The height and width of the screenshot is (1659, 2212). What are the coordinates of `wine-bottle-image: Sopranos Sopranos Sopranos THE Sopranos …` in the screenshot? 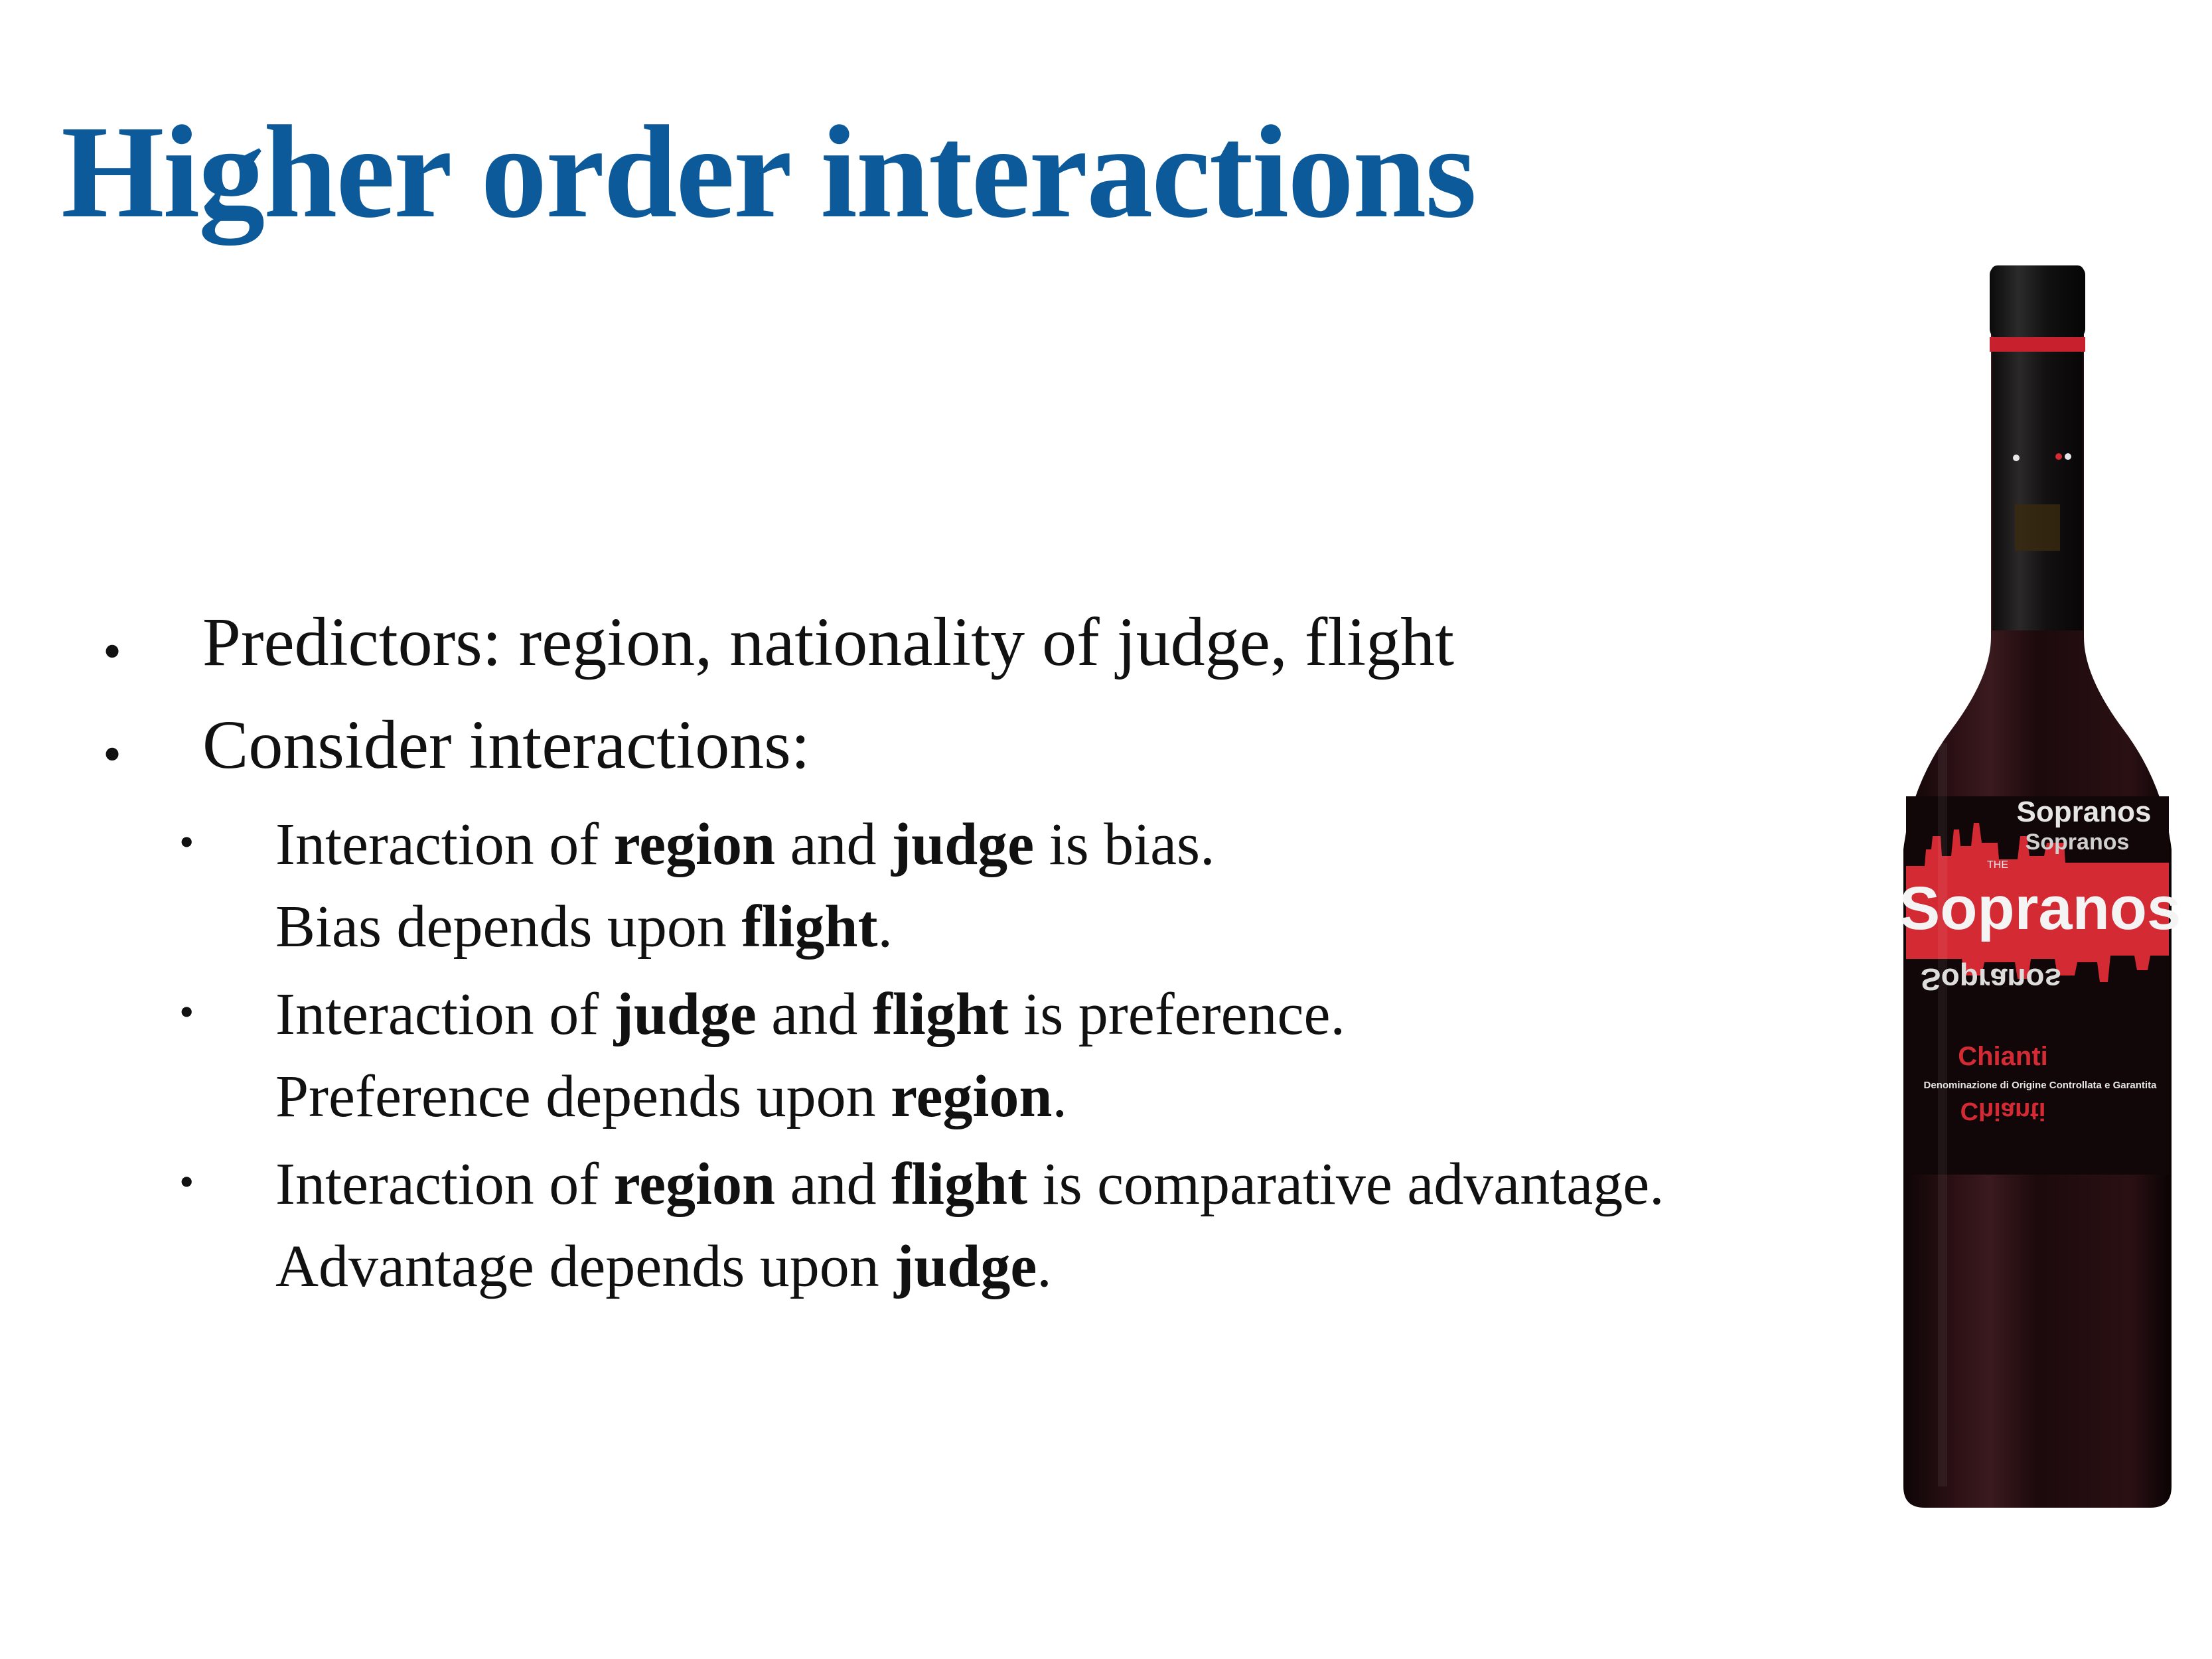 It's located at (2037, 889).